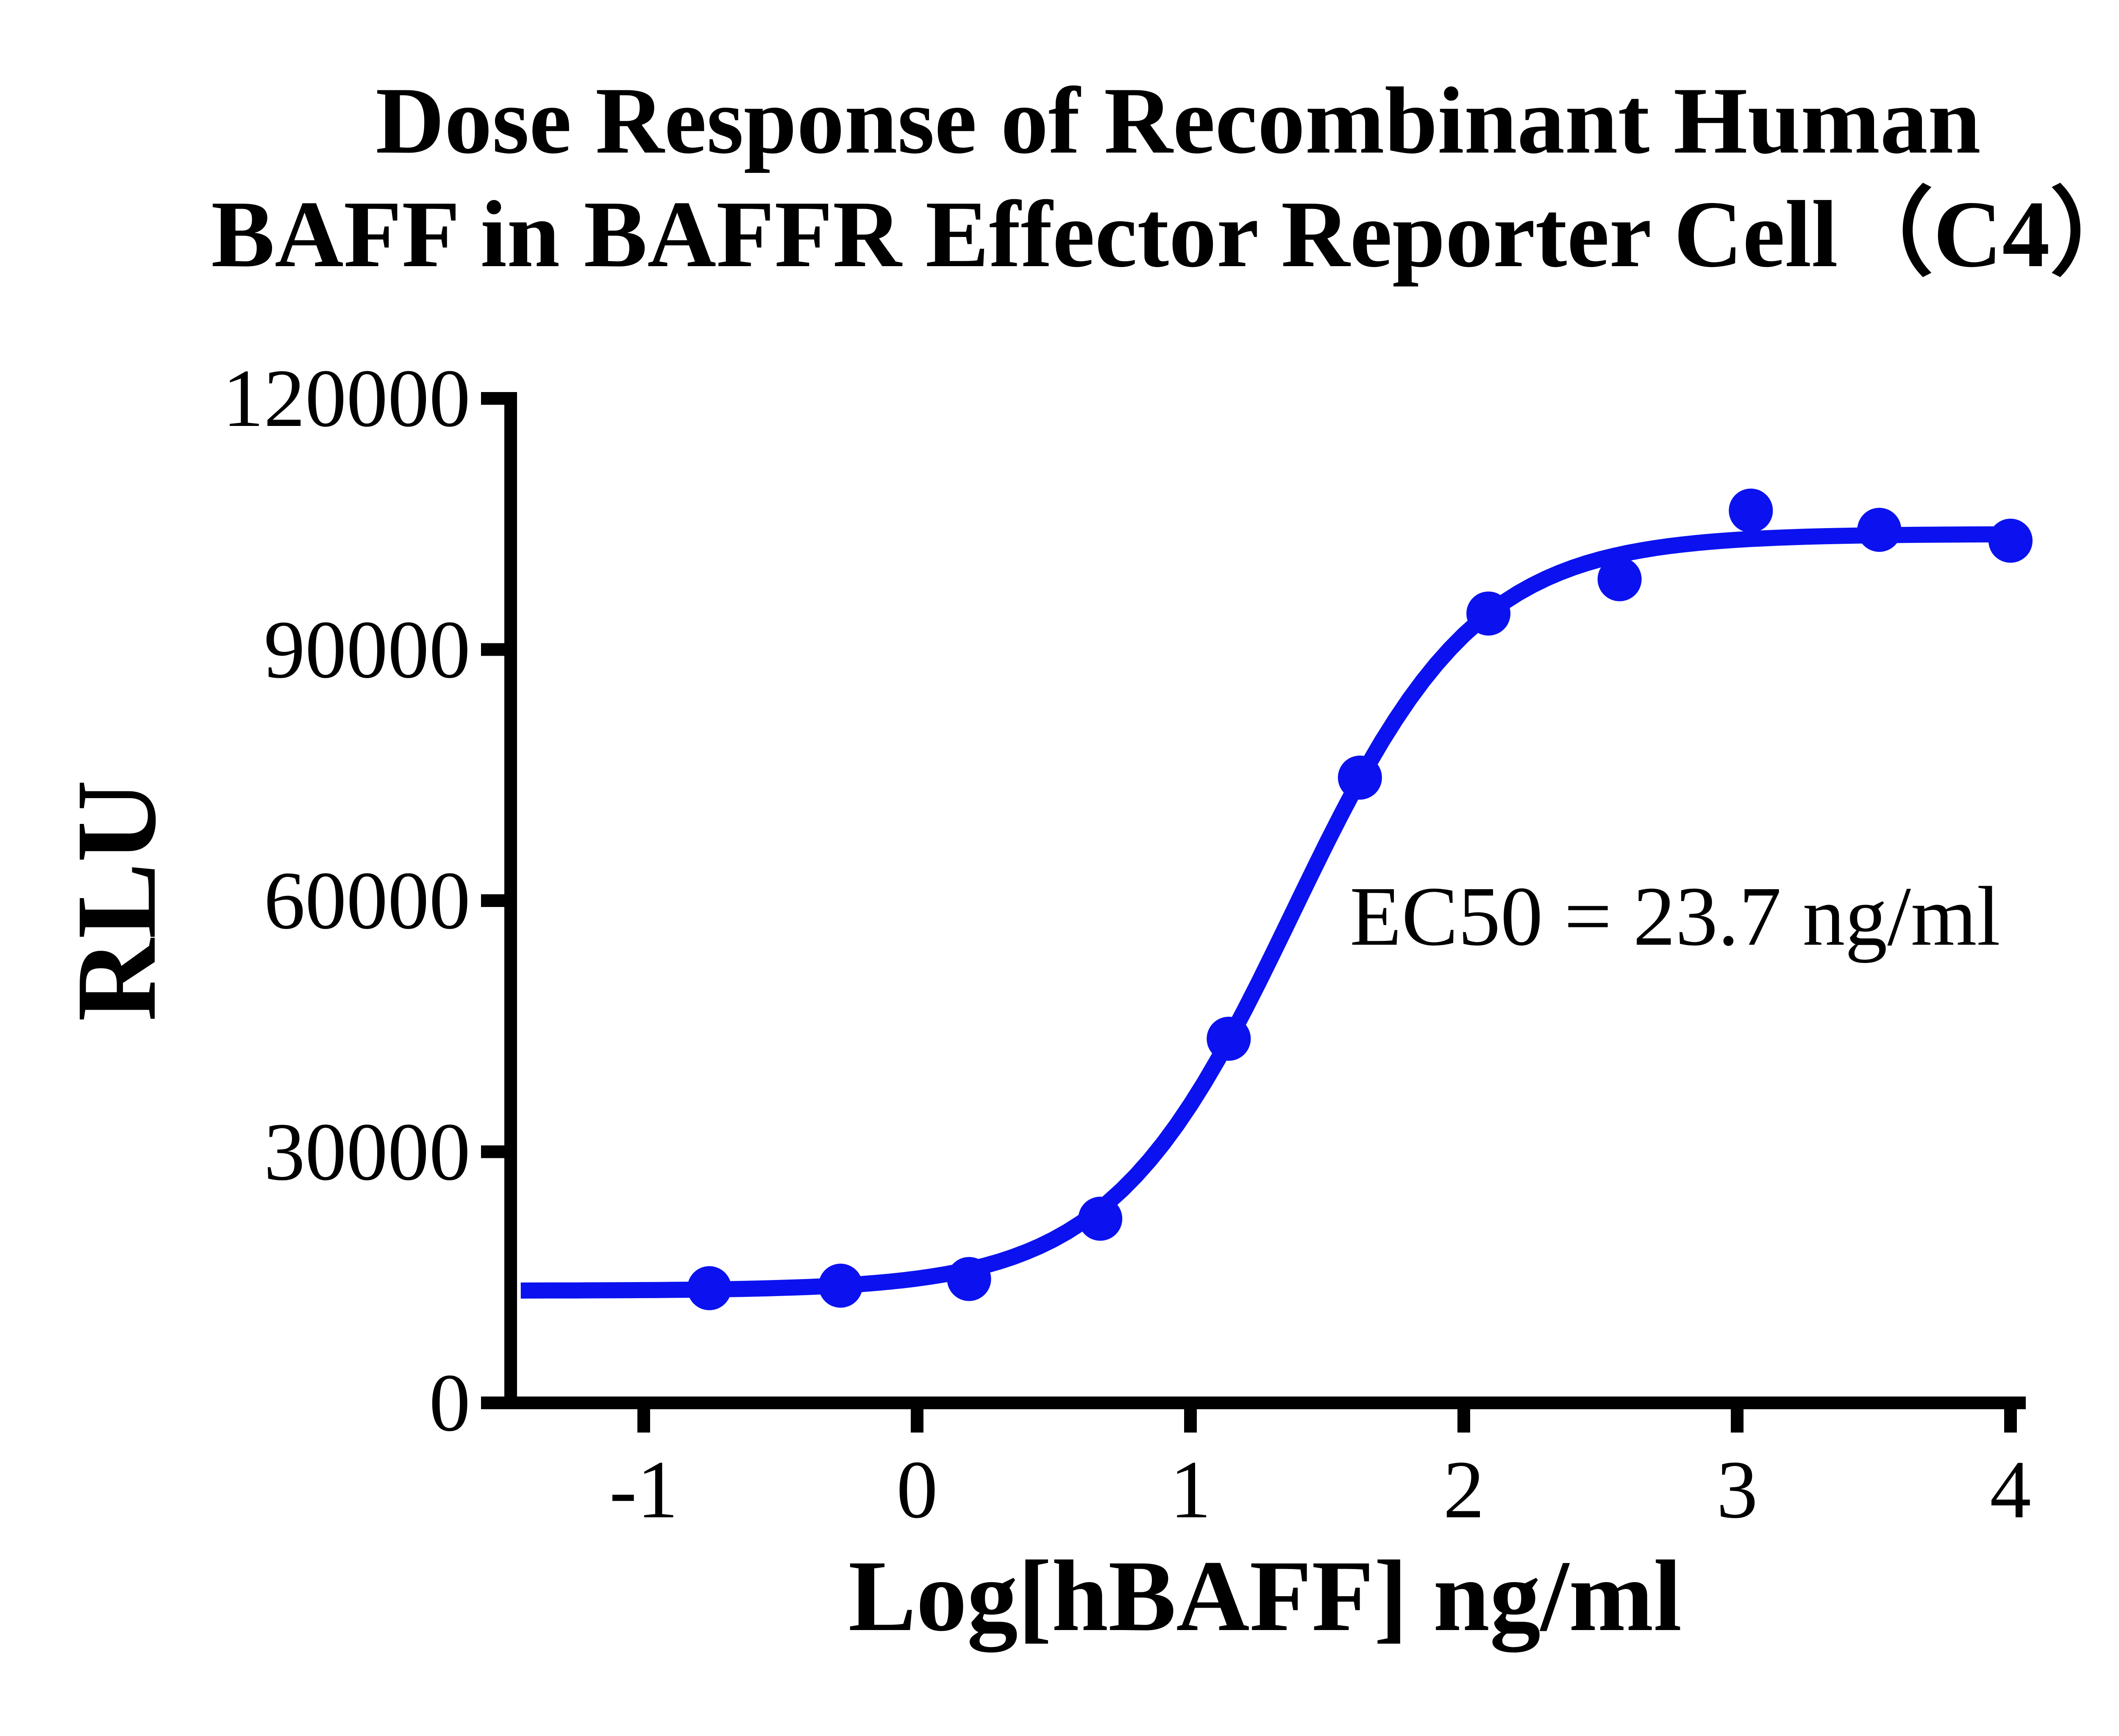  What do you see at coordinates (1265, 1595) in the screenshot?
I see `x-axis-title: Log[hBAFF] ng/ml` at bounding box center [1265, 1595].